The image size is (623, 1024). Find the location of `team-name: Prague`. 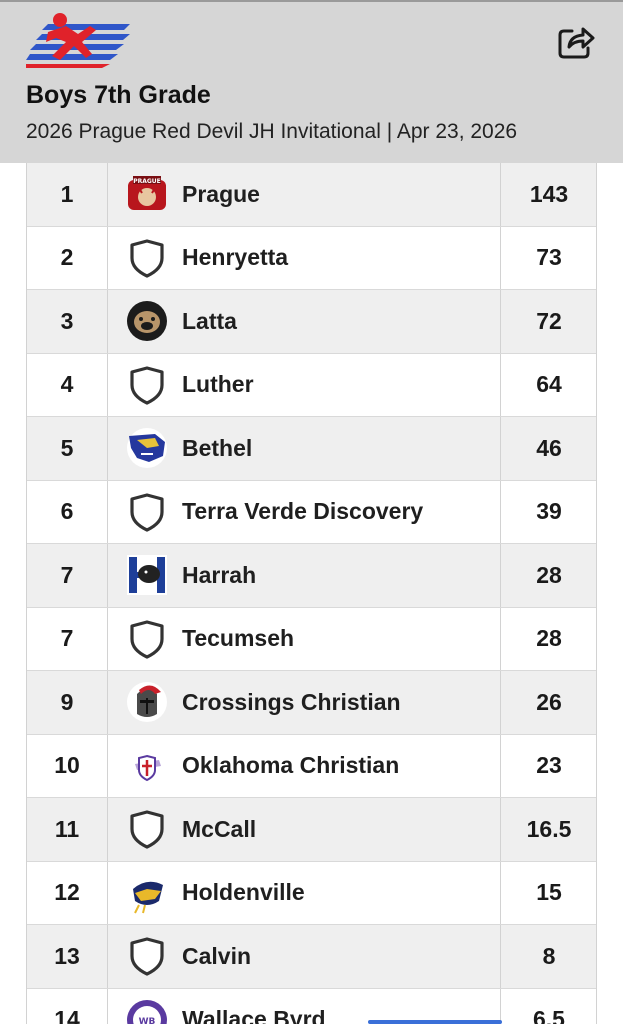

team-name: Prague is located at coordinates (221, 193).